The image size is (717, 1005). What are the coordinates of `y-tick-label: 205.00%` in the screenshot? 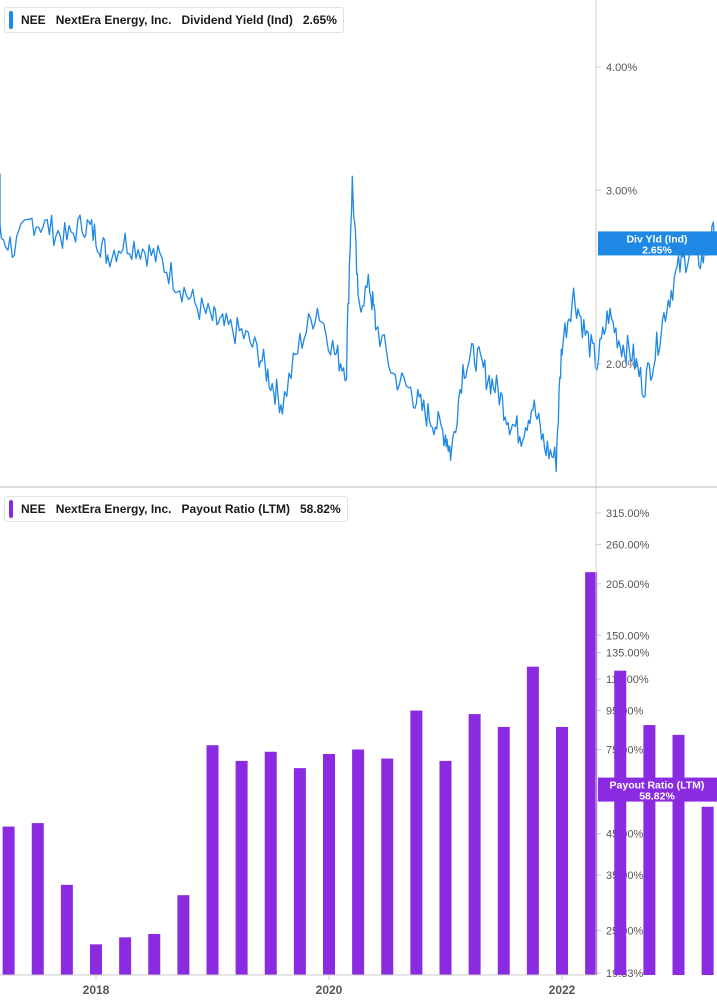 It's located at (628, 585).